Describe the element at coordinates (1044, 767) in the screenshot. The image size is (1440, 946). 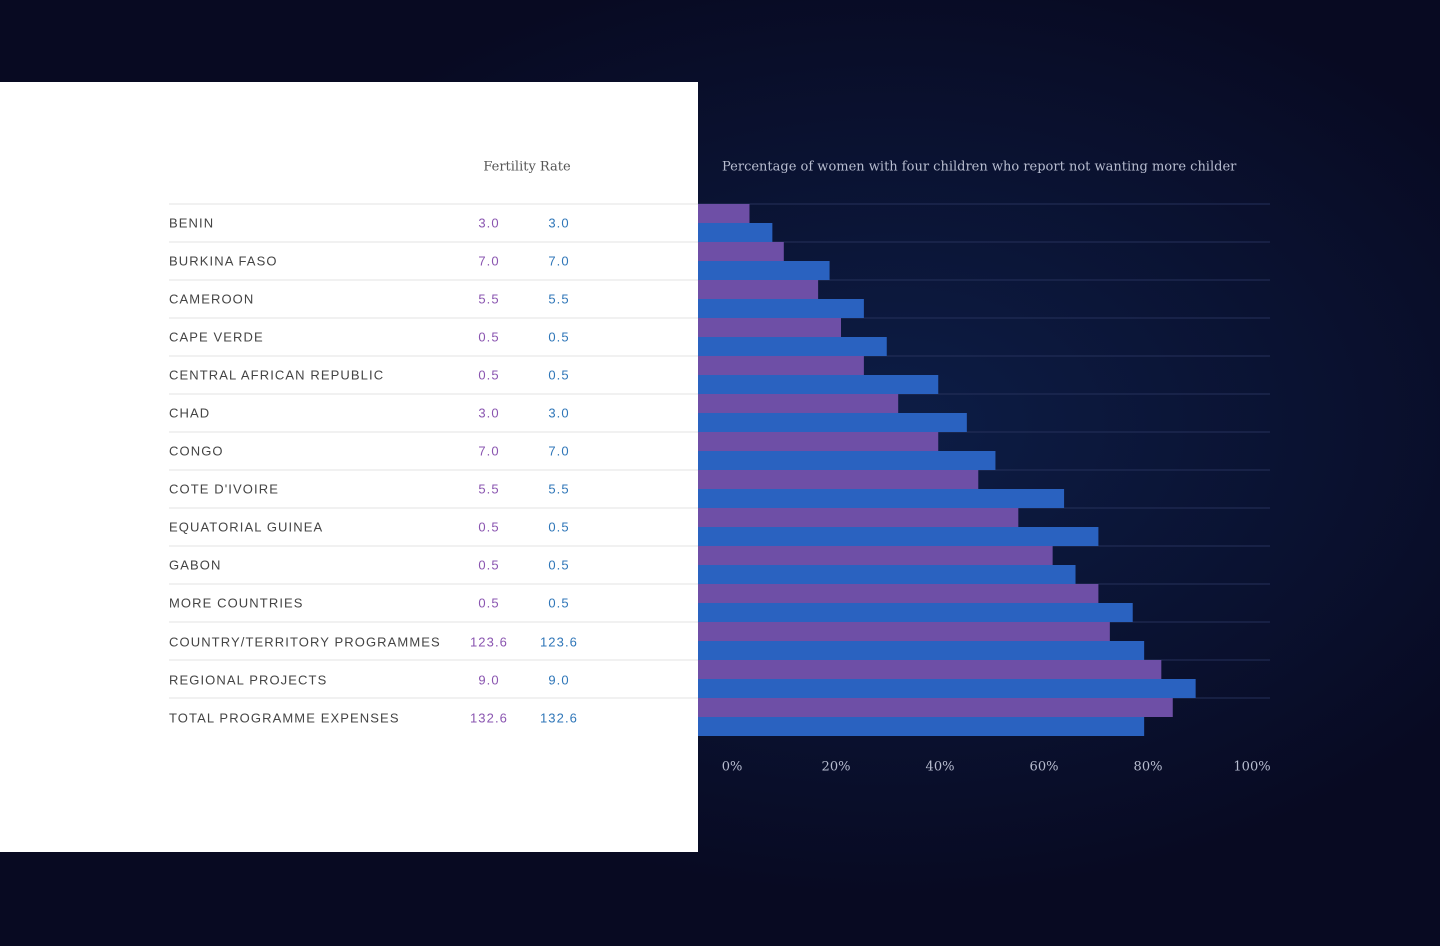
I see `x-tick-label: 60%` at that location.